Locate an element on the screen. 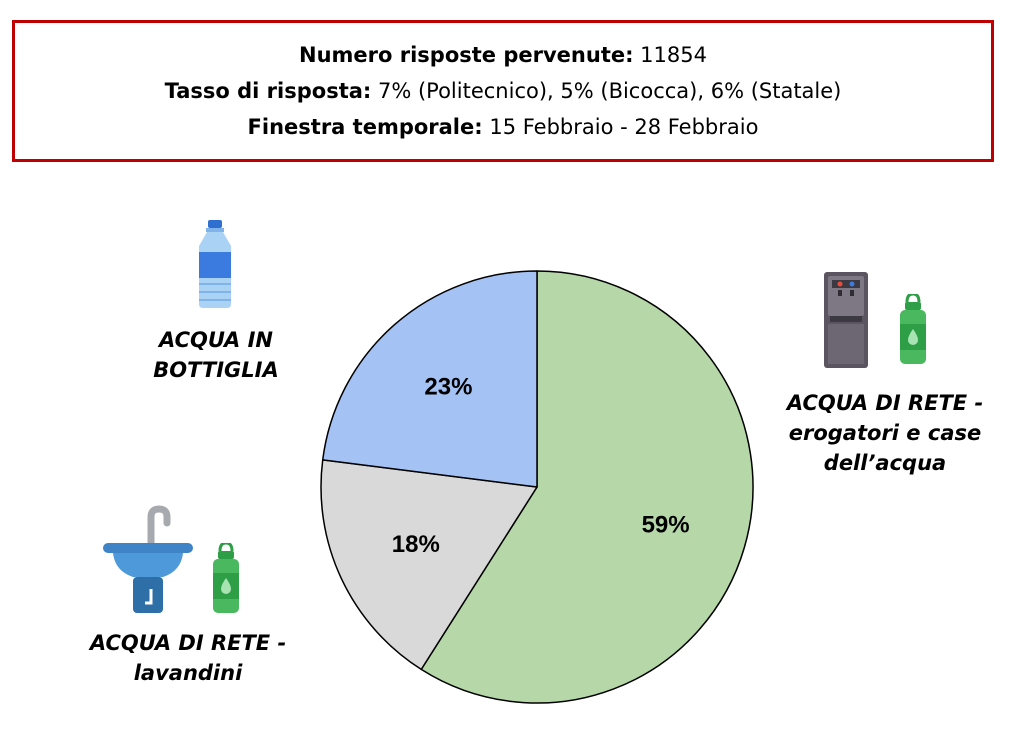 The height and width of the screenshot is (742, 1024). bottled-label-line-2: BOTTIGLIA is located at coordinates (216, 370).